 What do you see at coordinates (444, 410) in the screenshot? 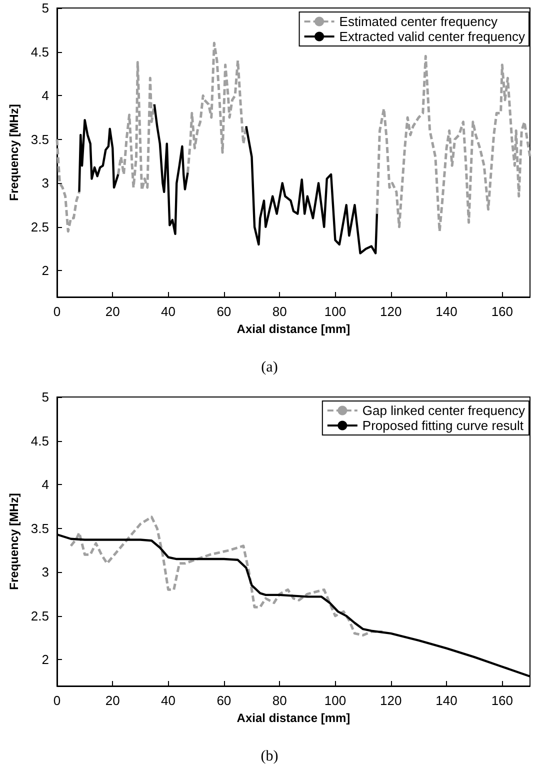
I see `legend-label: Gap linked center frequency` at bounding box center [444, 410].